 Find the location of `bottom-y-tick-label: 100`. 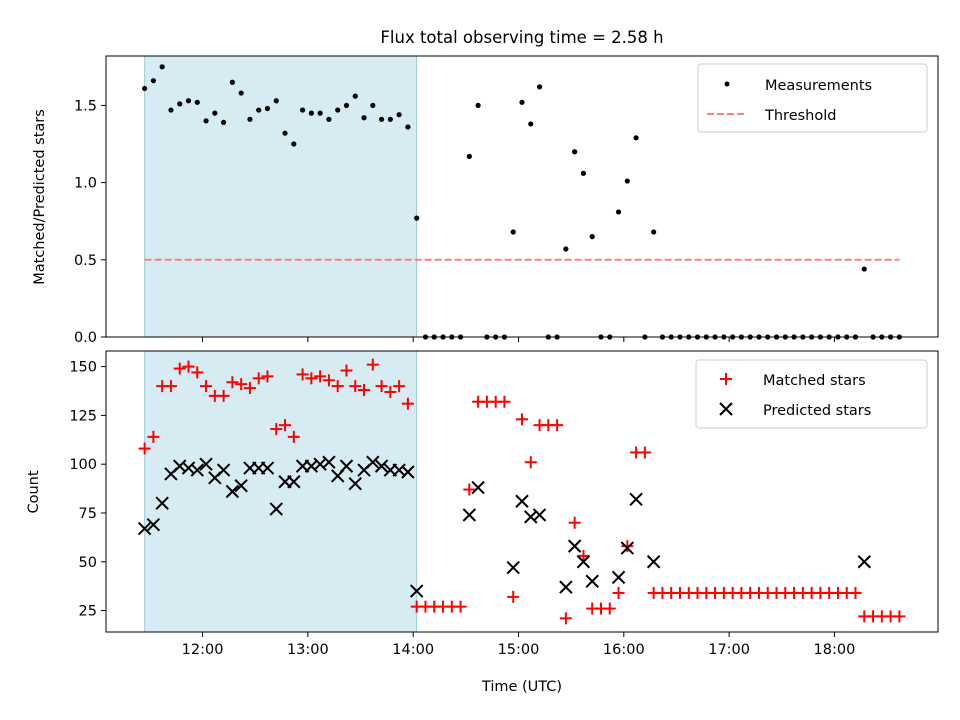

bottom-y-tick-label: 100 is located at coordinates (83, 465).